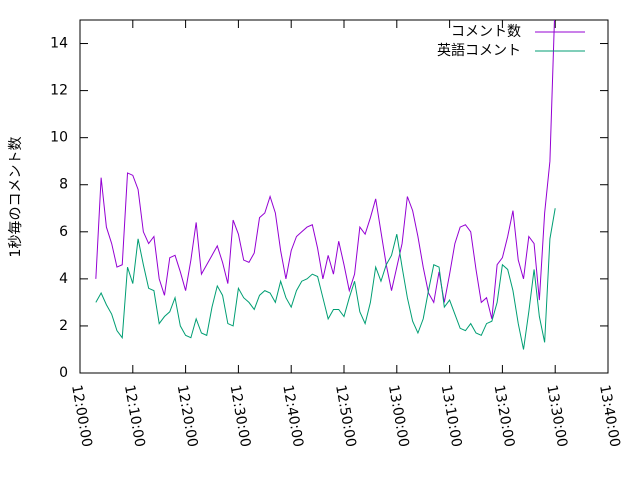  What do you see at coordinates (240, 416) in the screenshot?
I see `x-tick-label: 12:30:00` at bounding box center [240, 416].